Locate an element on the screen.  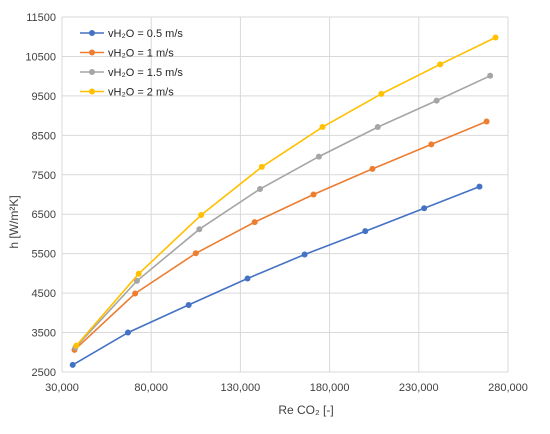
y-tick-label: 10500 is located at coordinates (40, 57).